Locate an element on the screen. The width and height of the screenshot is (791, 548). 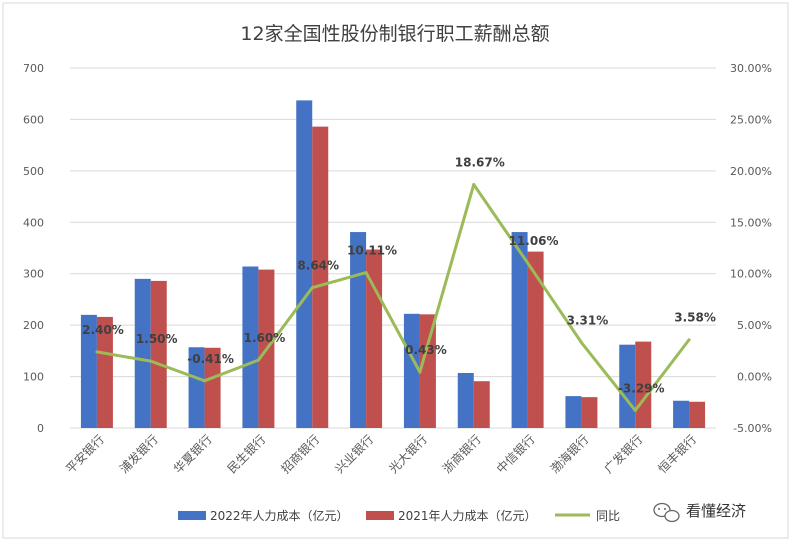
y-tick-label: 400 is located at coordinates (33, 222).